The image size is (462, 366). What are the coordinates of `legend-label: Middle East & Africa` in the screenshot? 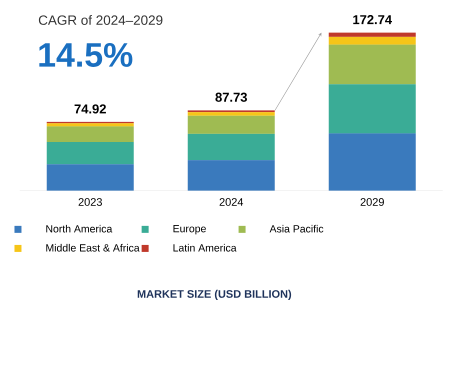 It's located at (93, 248).